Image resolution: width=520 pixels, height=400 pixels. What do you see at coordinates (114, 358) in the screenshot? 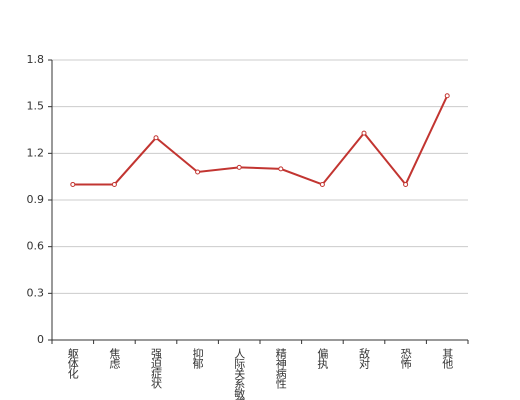
I see `x-tick-label: 焦虑` at bounding box center [114, 358].